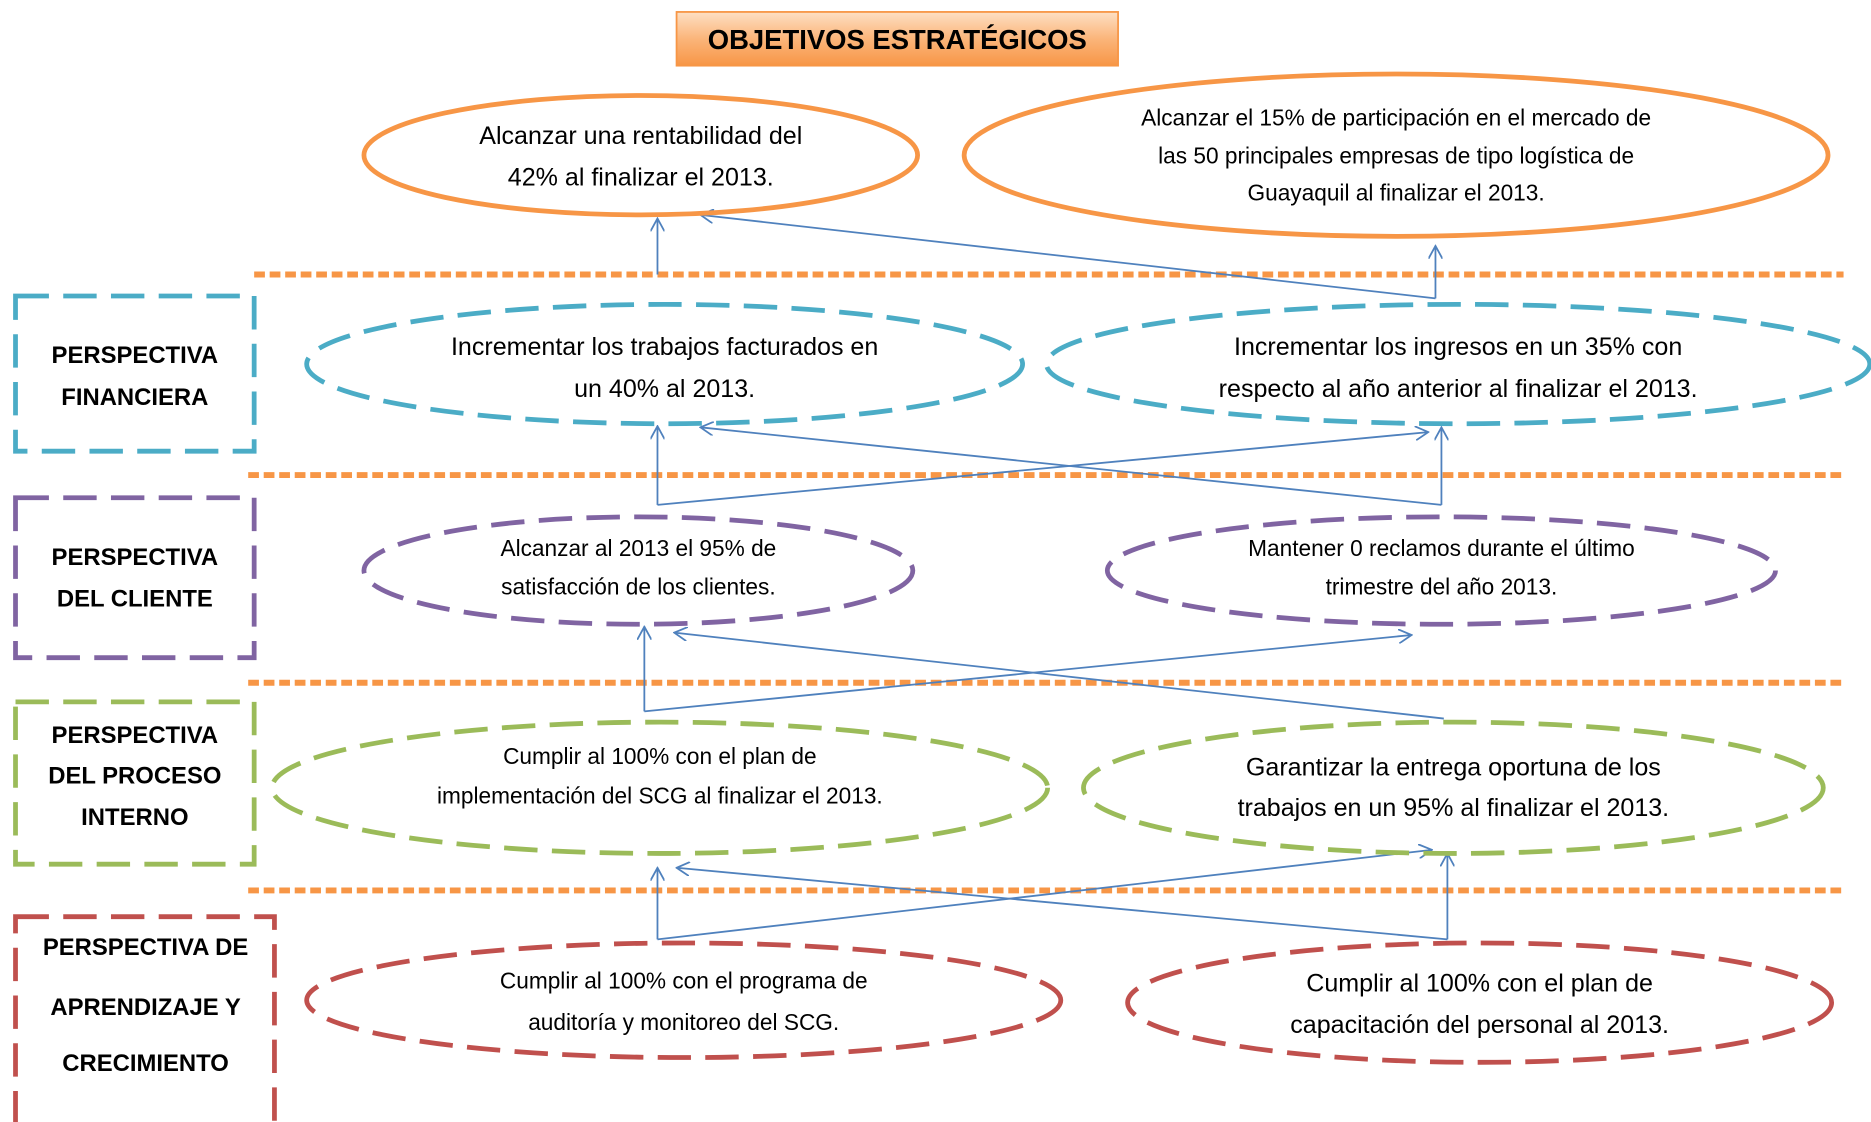 This screenshot has width=1871, height=1122. What do you see at coordinates (1395, 193) in the screenshot?
I see `goal-text: Guayaquil al finalizar el 2013.` at bounding box center [1395, 193].